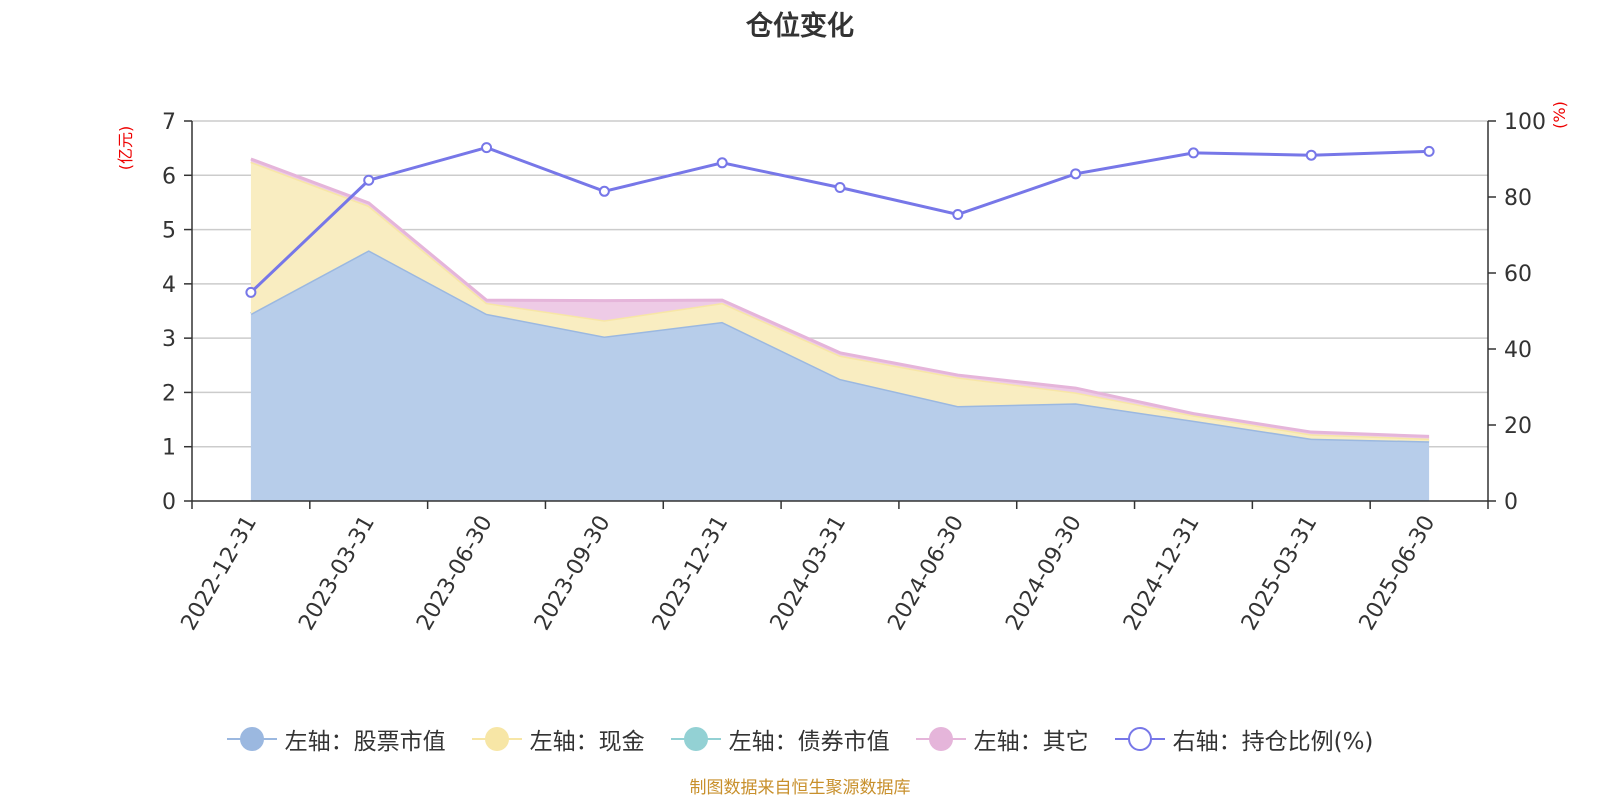  What do you see at coordinates (1044, 573) in the screenshot?
I see `x-axis-tick-label: 2024-09-30` at bounding box center [1044, 573].